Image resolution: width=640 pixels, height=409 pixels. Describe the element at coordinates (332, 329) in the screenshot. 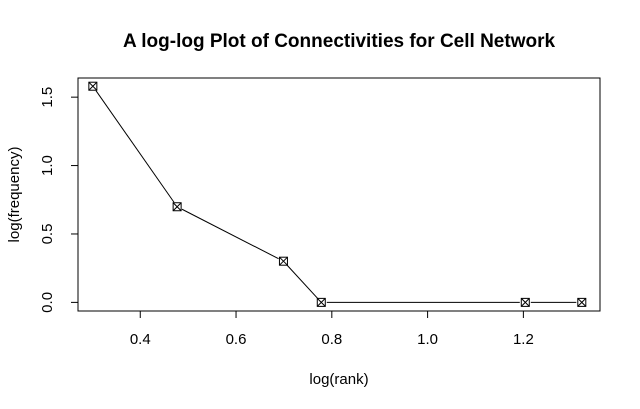

I see `x-axis: 0.4 0.6 0.8 1.0 1.2` at that location.